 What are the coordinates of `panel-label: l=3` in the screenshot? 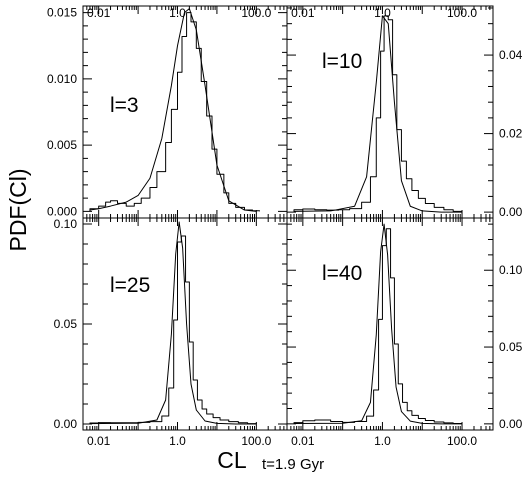 It's located at (124, 105).